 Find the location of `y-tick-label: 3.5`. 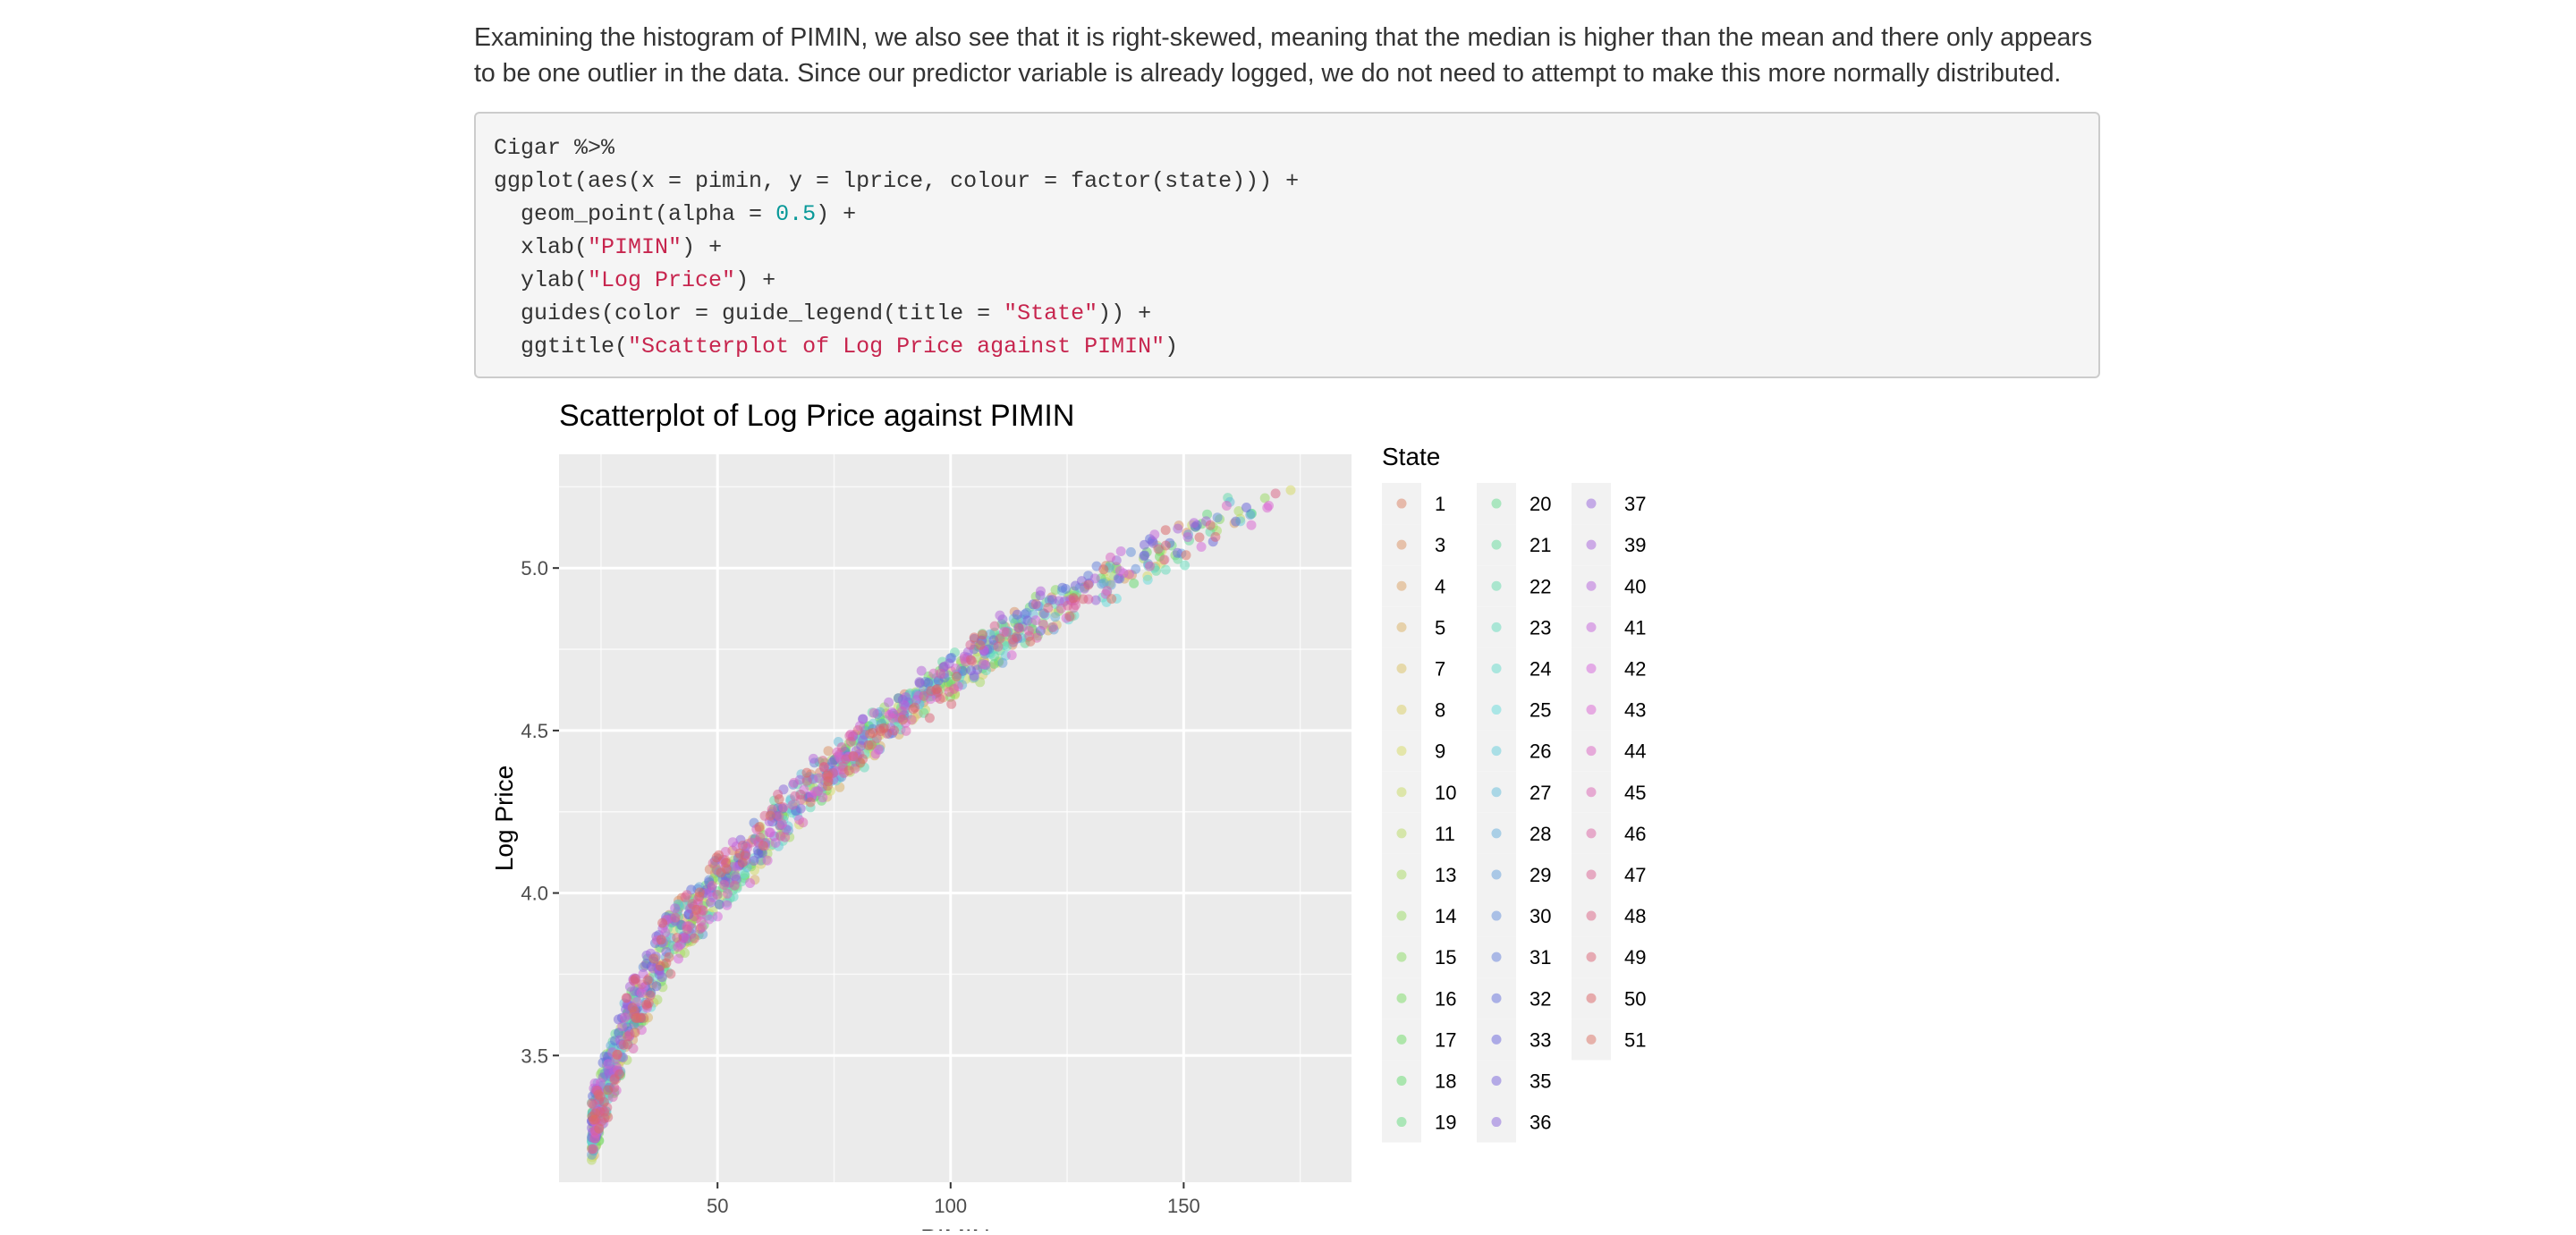

y-tick-label: 3.5 is located at coordinates (534, 1056).